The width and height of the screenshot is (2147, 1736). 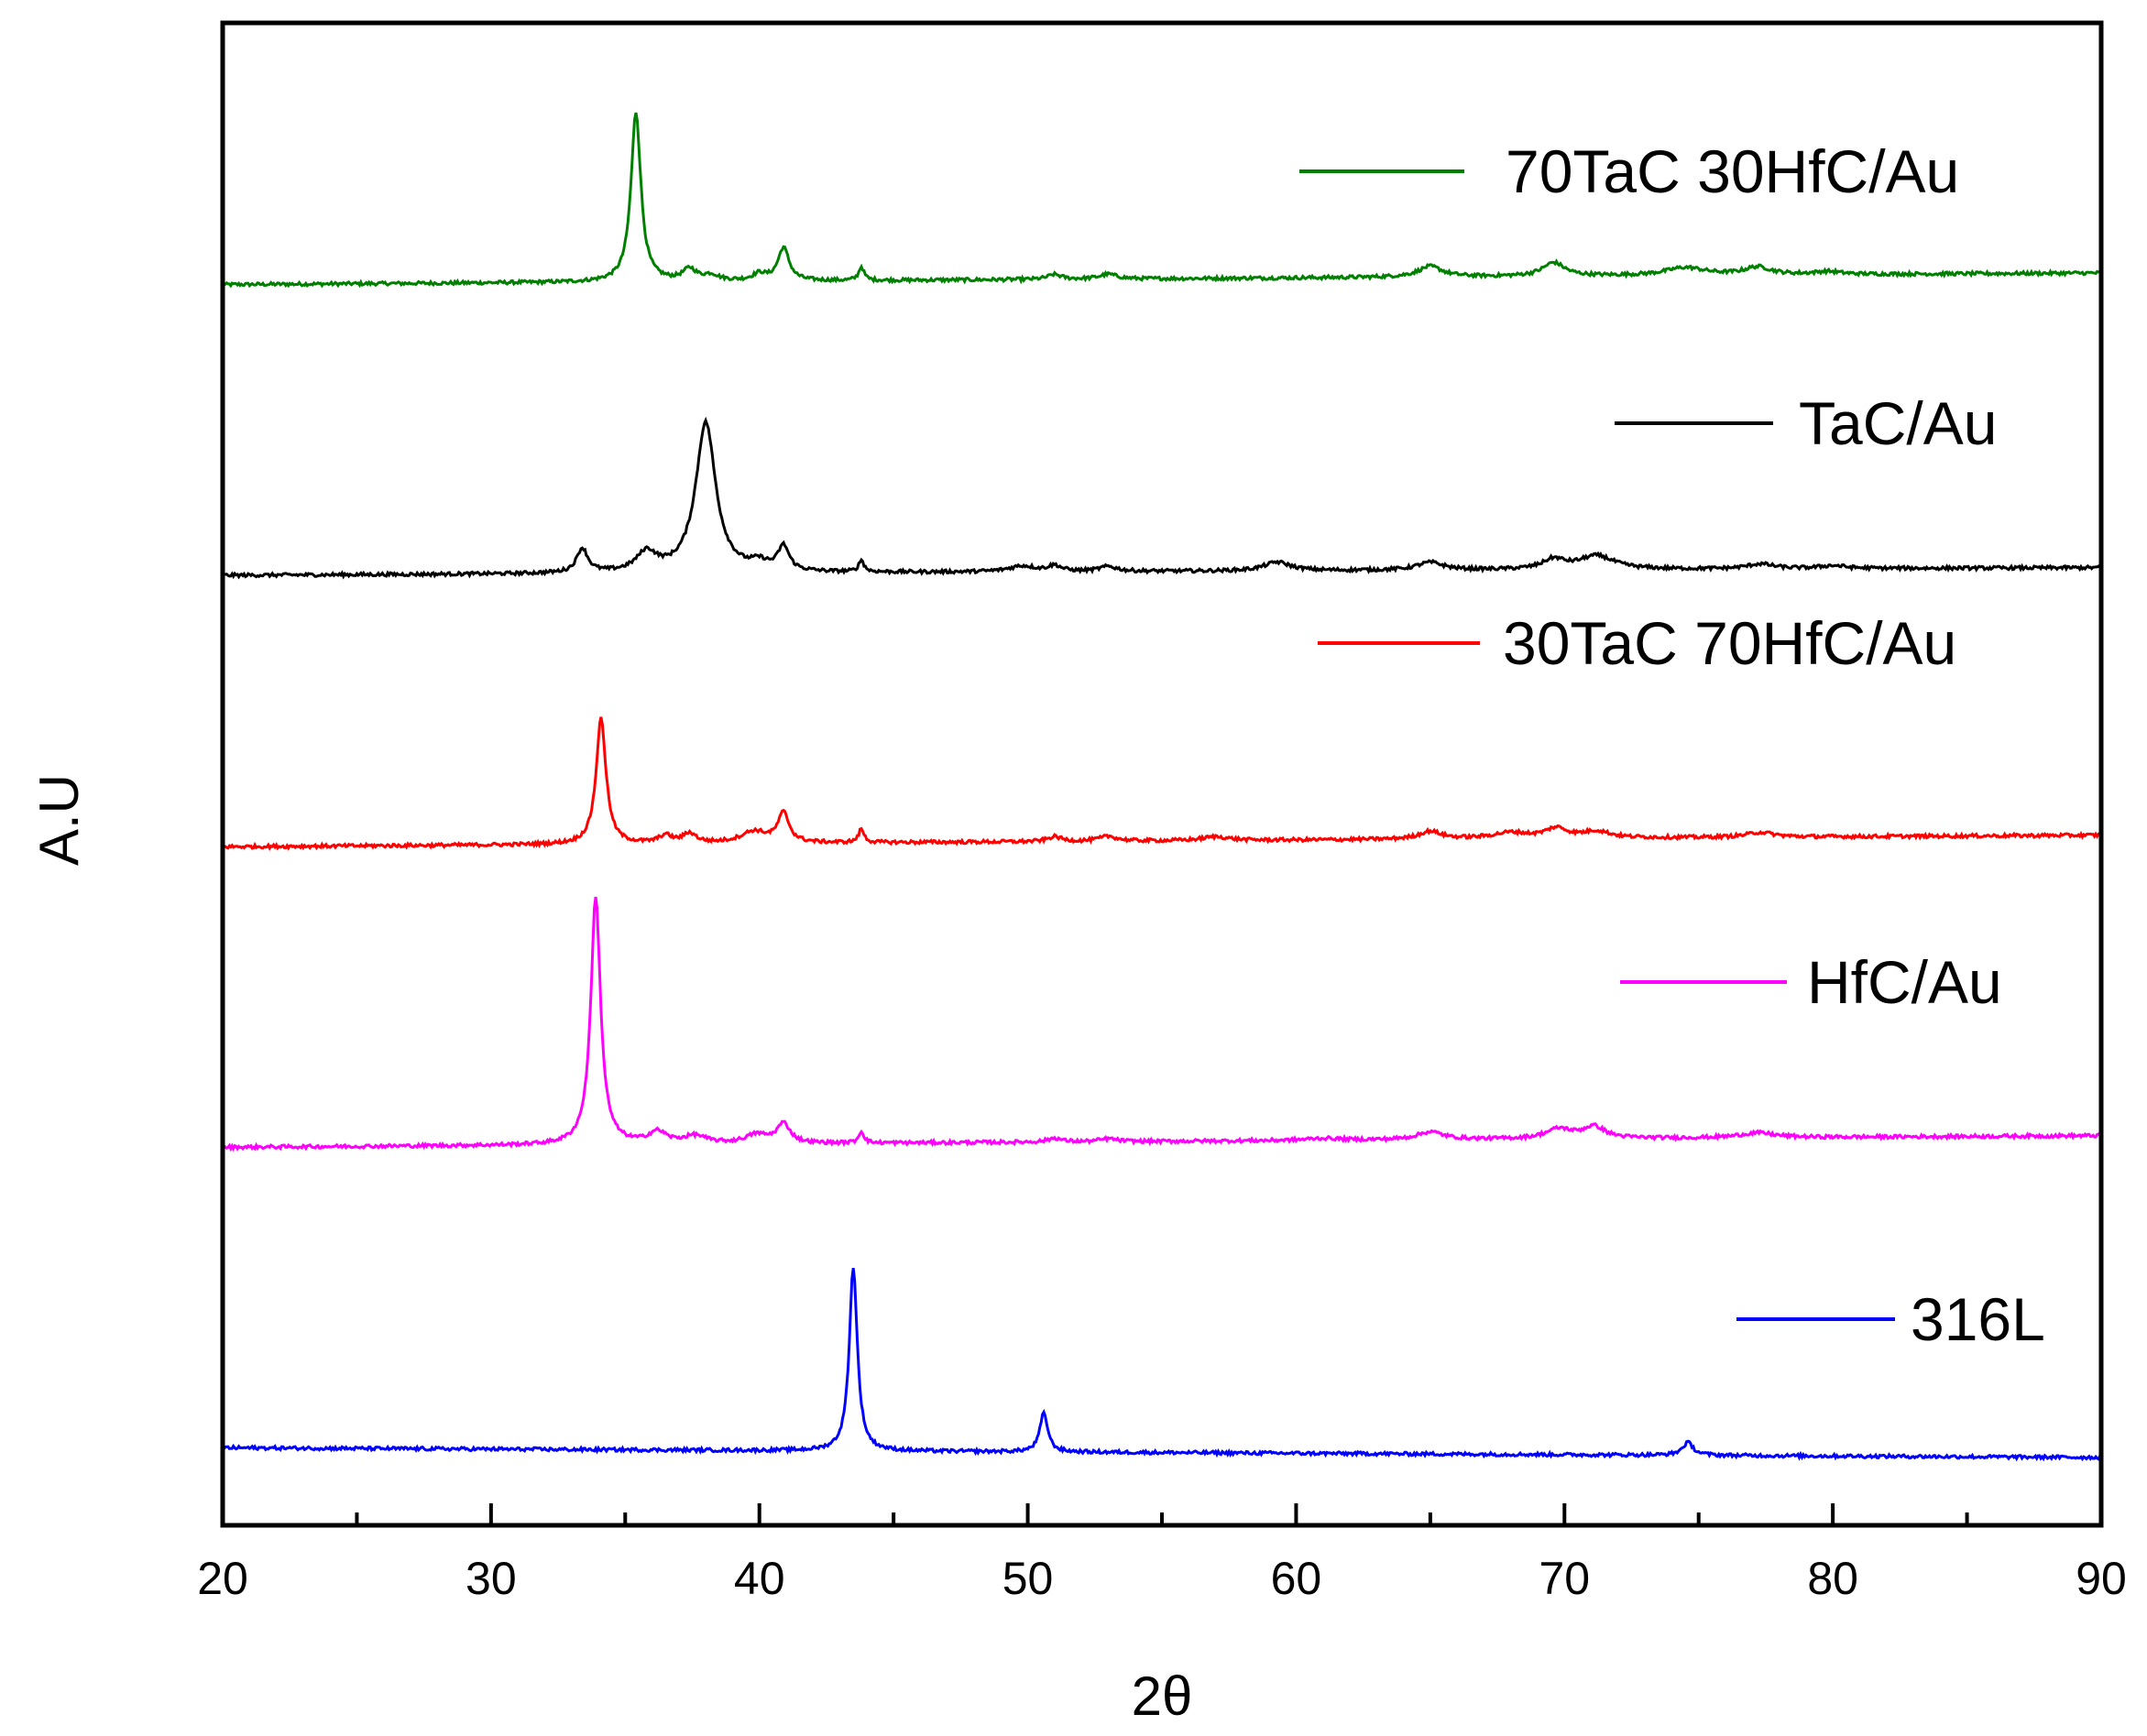 What do you see at coordinates (1730, 643) in the screenshot?
I see `legend-label-2: 30TaC 70HfC/Au` at bounding box center [1730, 643].